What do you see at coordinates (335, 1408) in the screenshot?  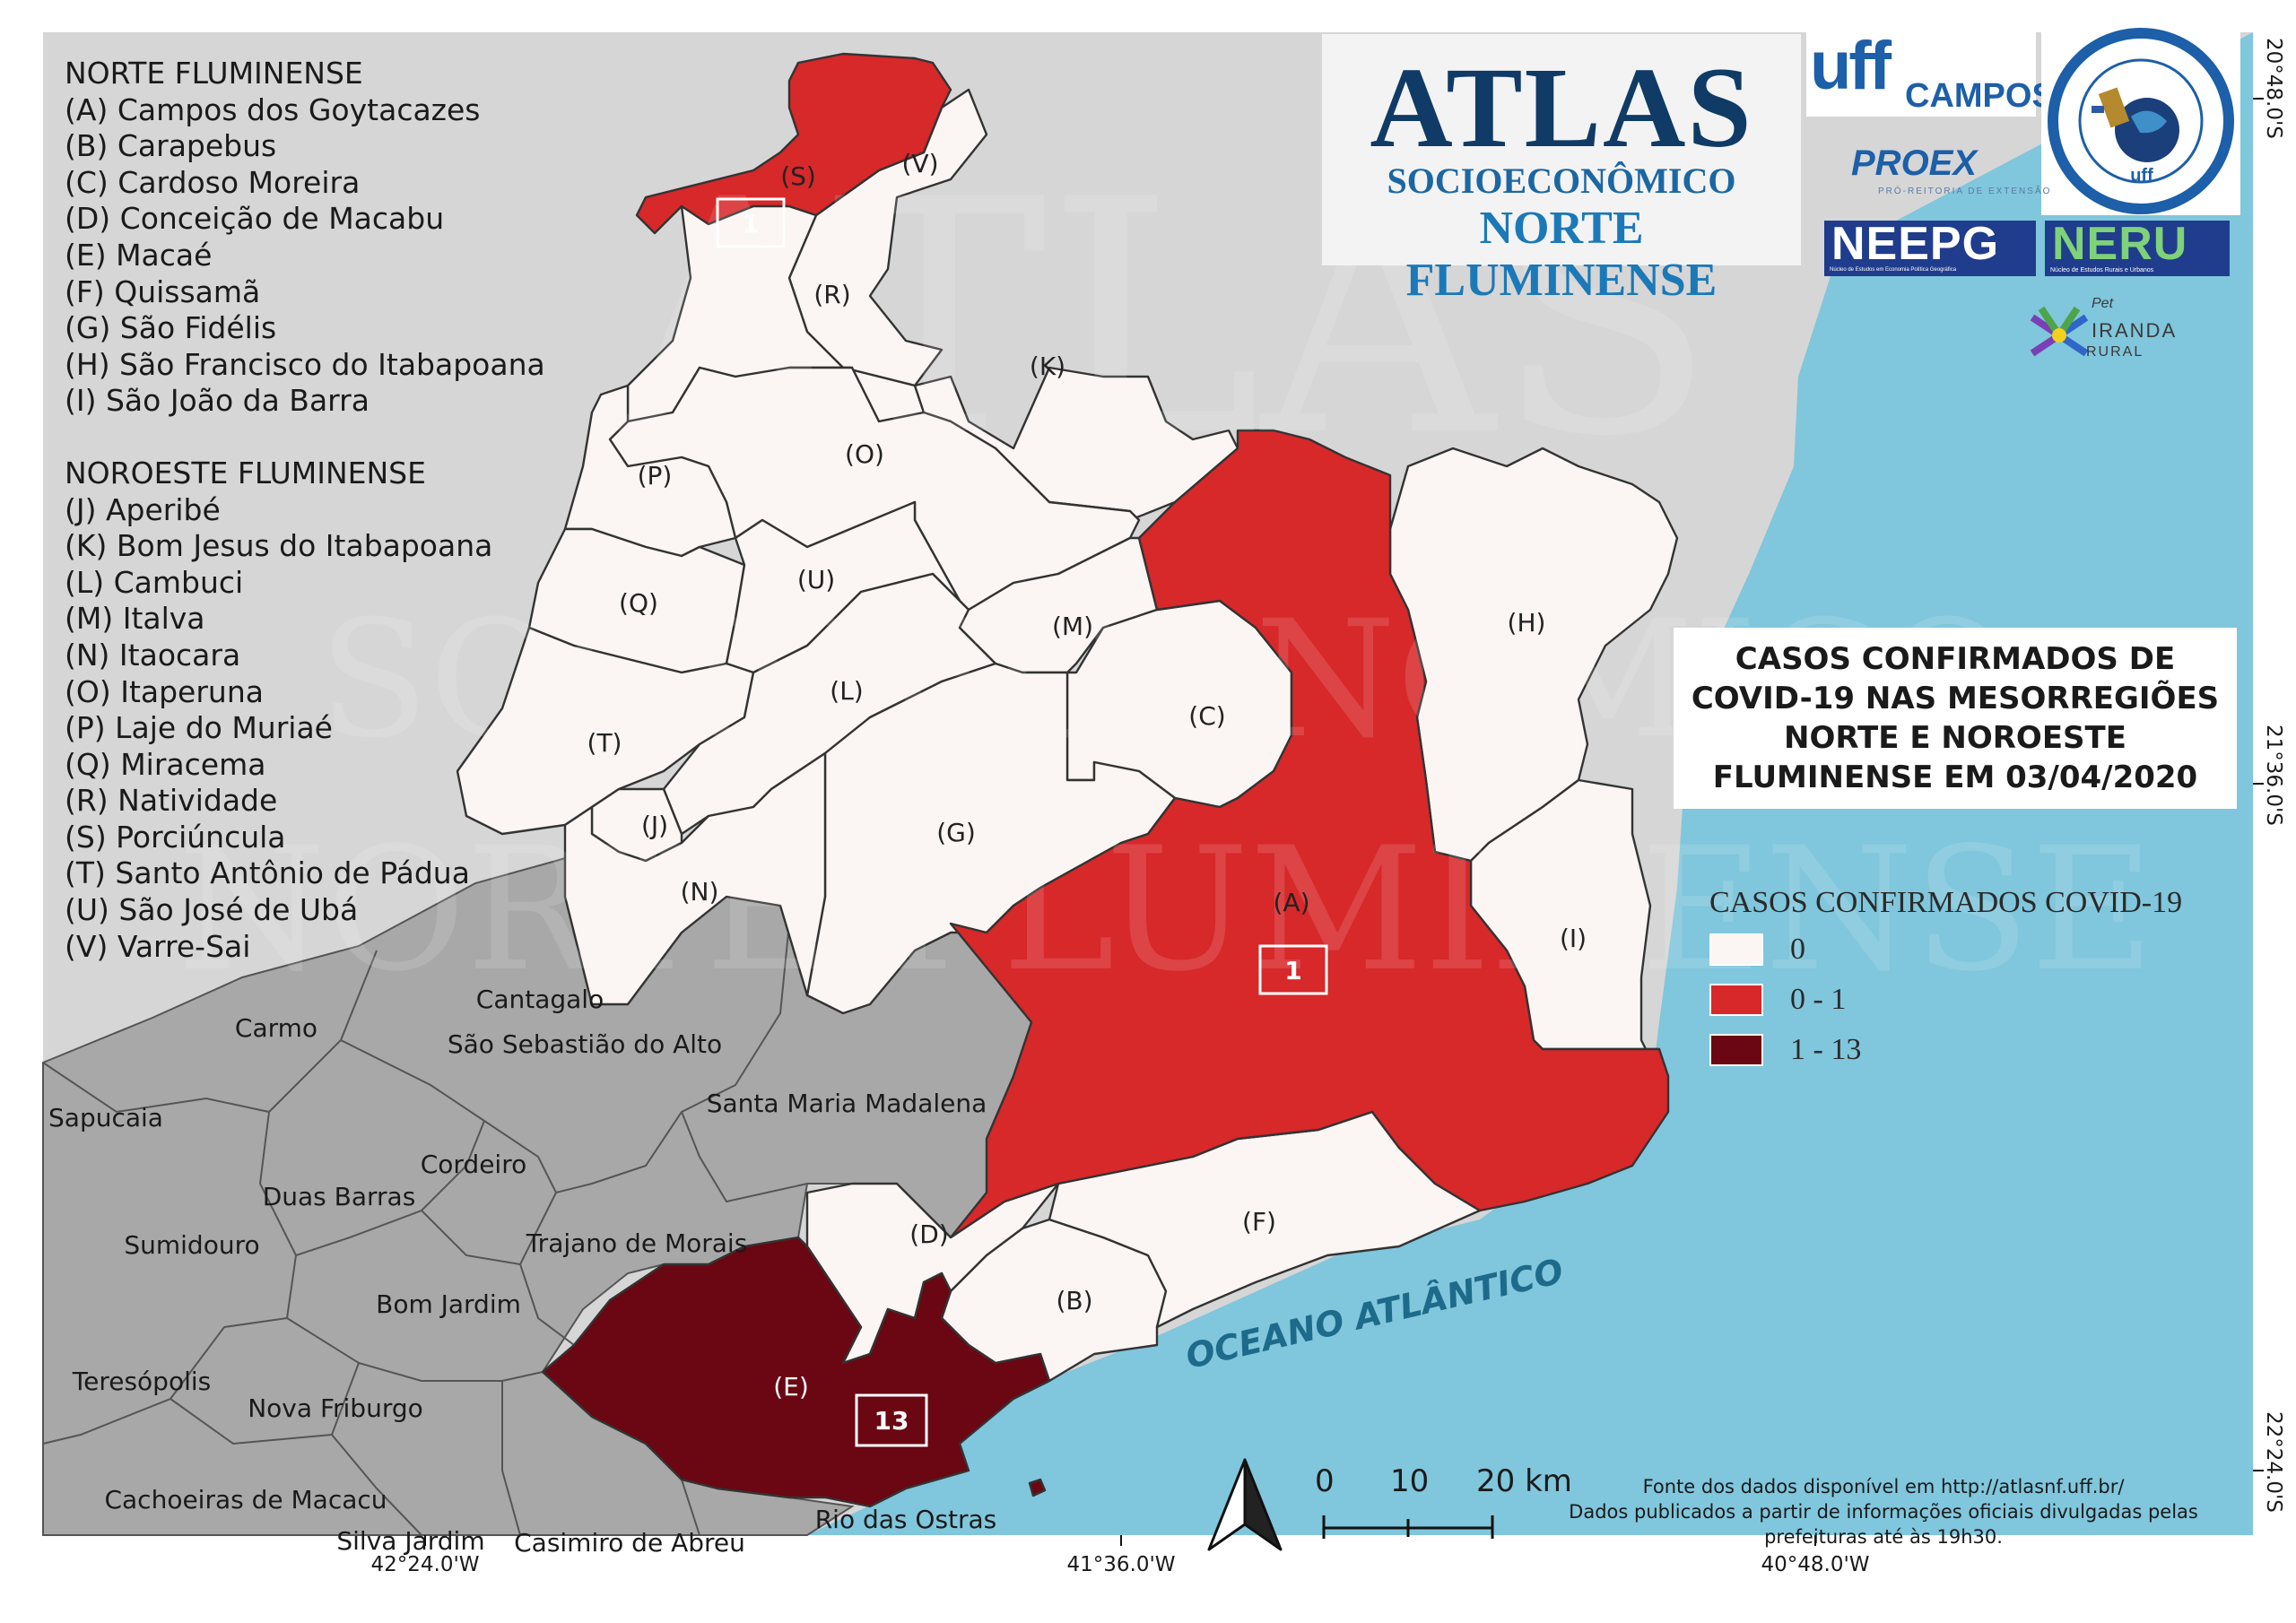 I see `neighbor-nova-friburgo: Nova Friburgo` at bounding box center [335, 1408].